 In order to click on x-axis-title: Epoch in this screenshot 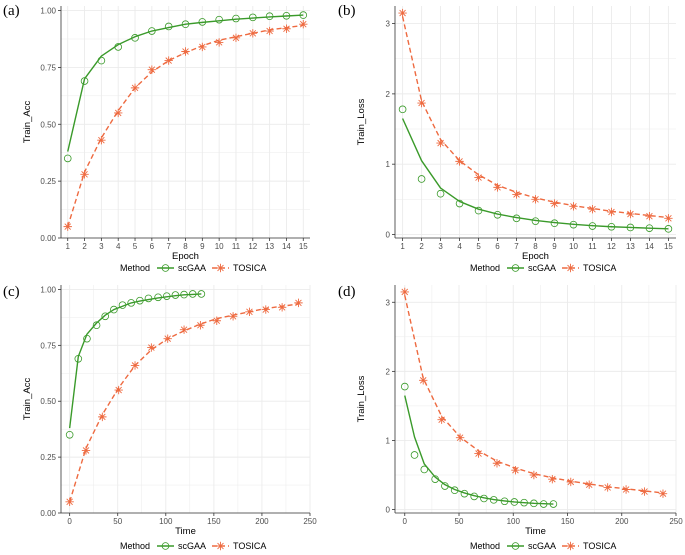, I will do `click(535, 256)`.